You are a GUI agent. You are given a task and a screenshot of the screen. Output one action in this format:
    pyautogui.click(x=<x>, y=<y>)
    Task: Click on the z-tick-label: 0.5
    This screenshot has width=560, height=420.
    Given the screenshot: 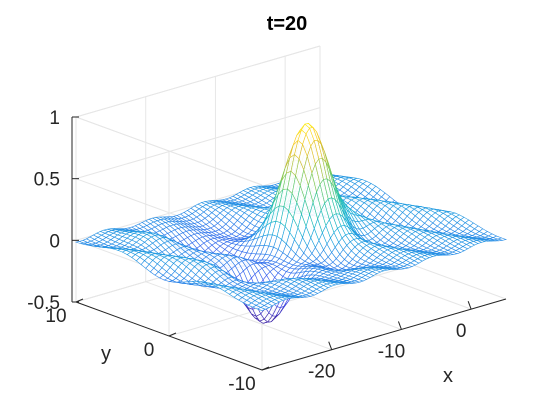 What is the action you would take?
    pyautogui.click(x=47, y=180)
    